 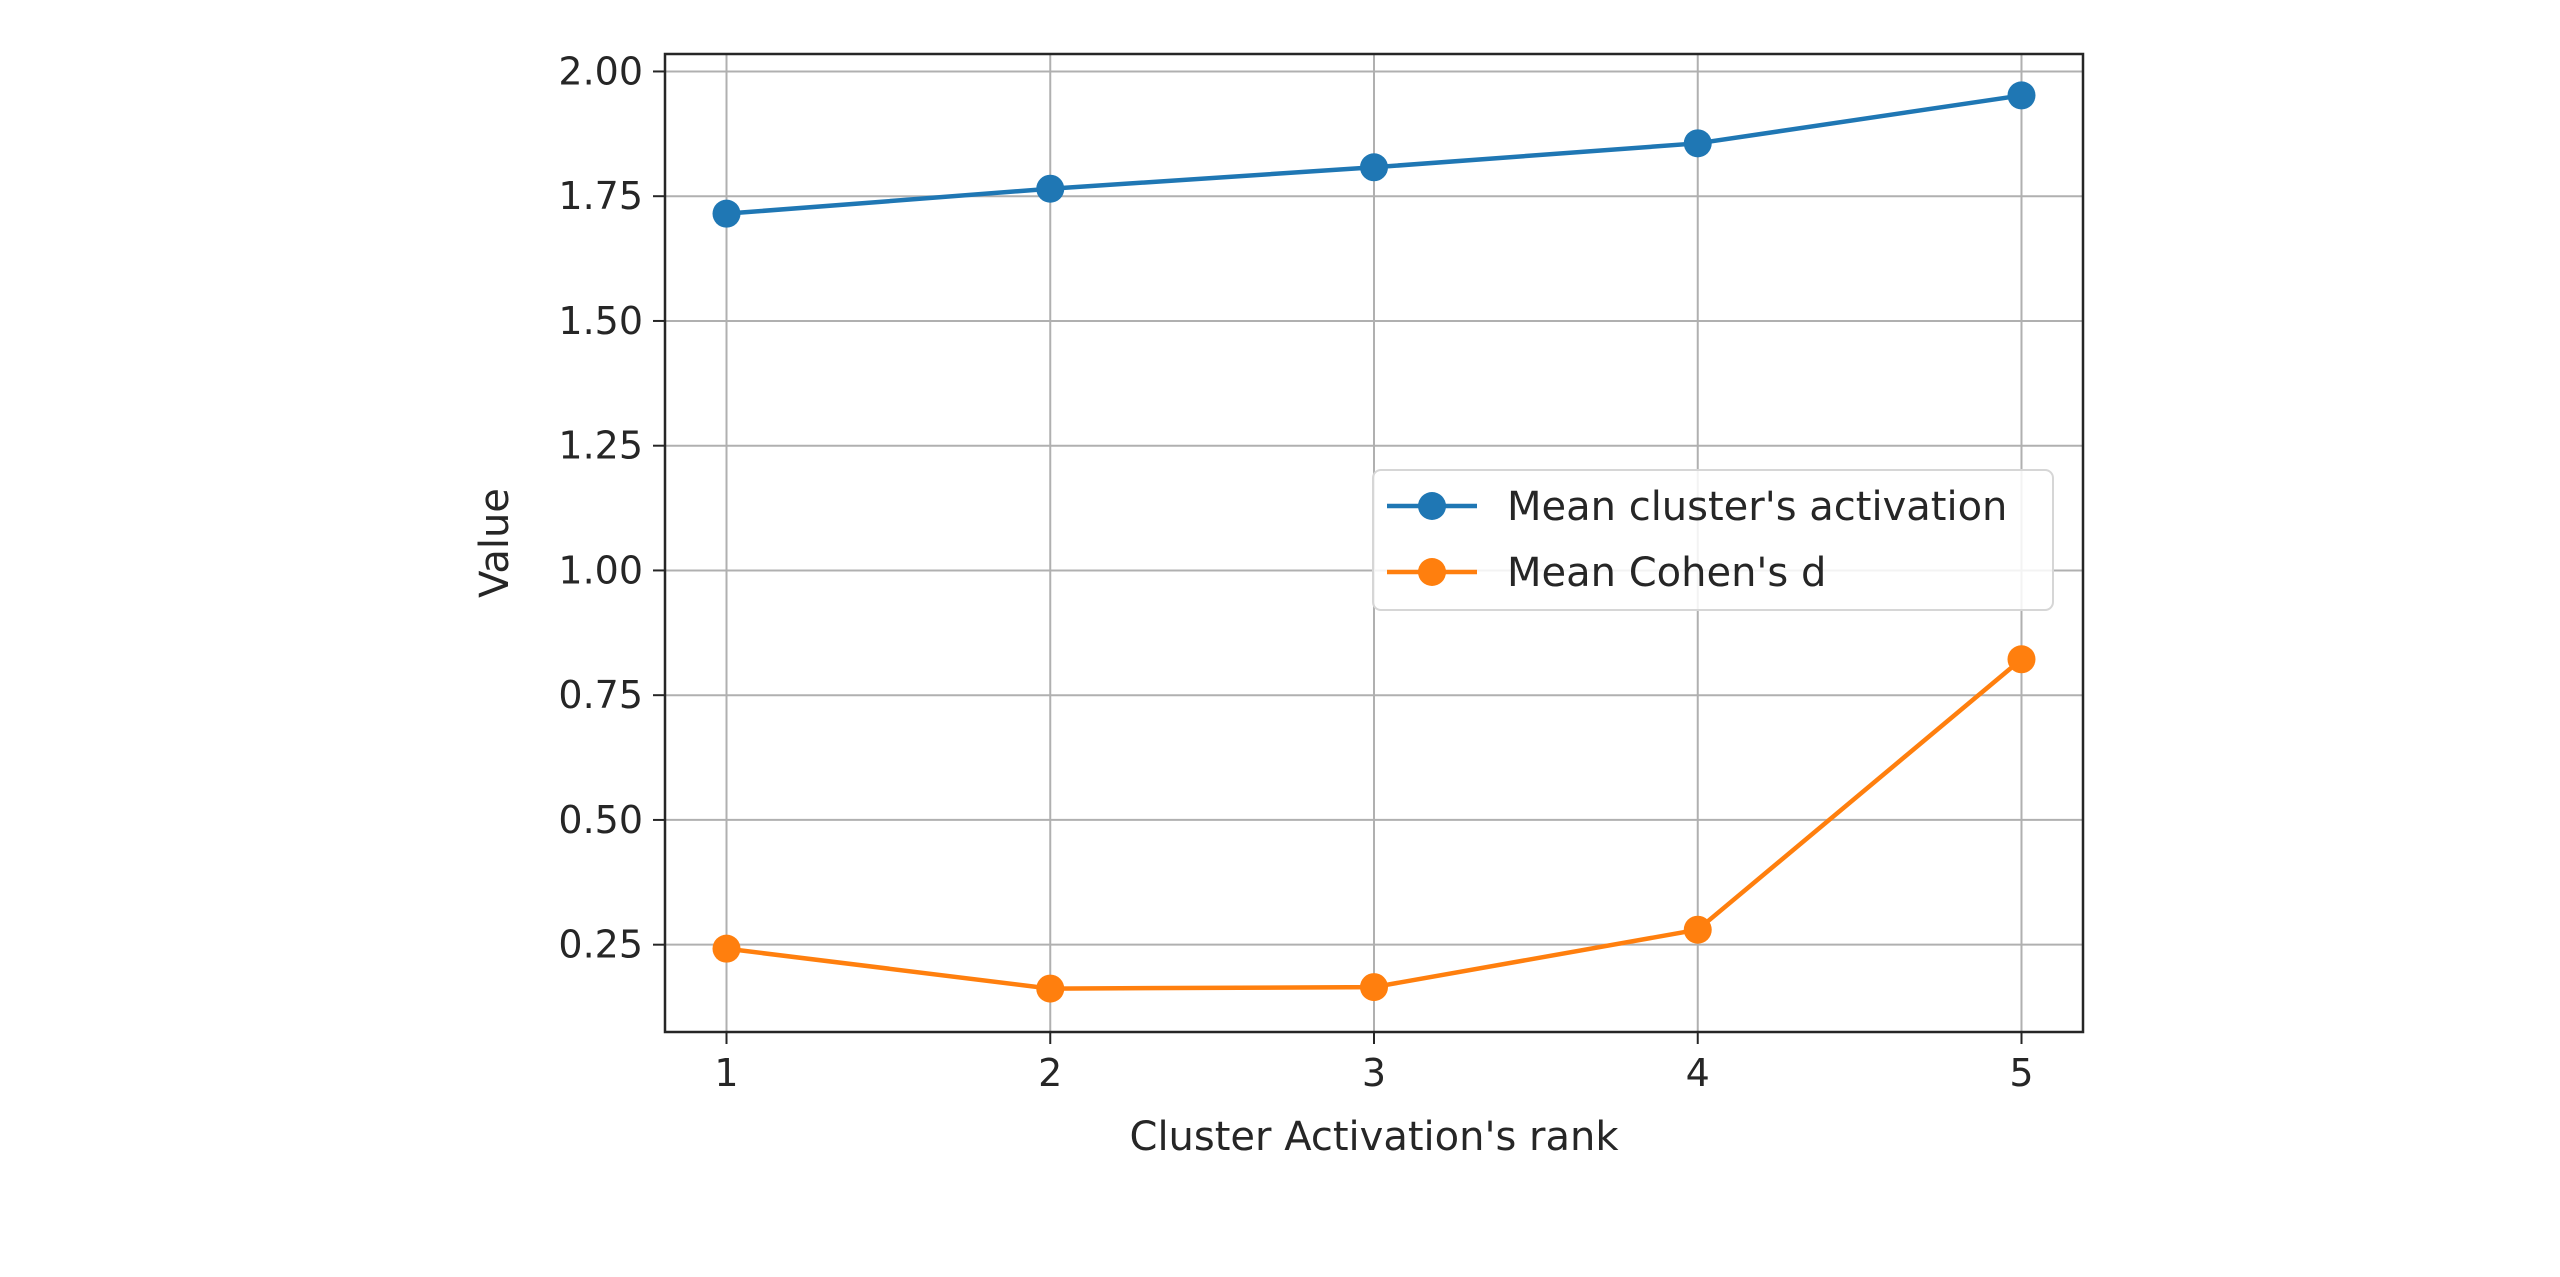 What do you see at coordinates (600, 695) in the screenshot?
I see `y-tick-label: 0.75` at bounding box center [600, 695].